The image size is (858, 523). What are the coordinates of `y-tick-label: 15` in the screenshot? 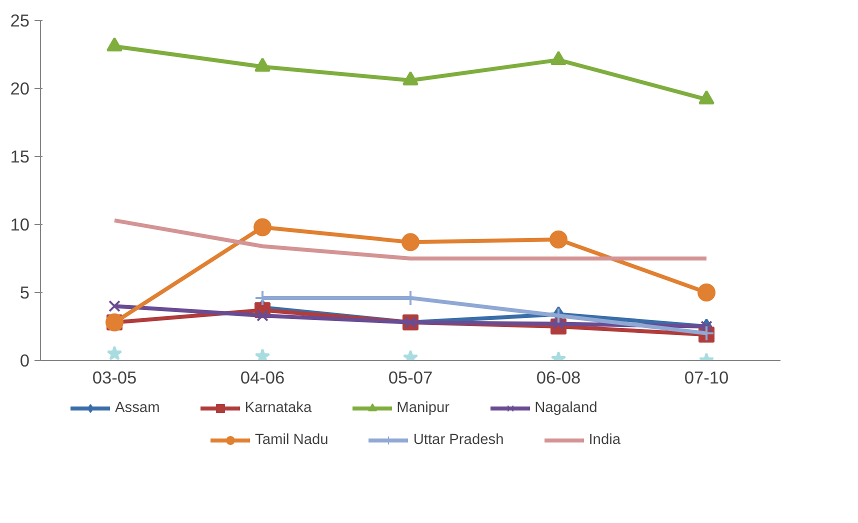 It's located at (20, 156).